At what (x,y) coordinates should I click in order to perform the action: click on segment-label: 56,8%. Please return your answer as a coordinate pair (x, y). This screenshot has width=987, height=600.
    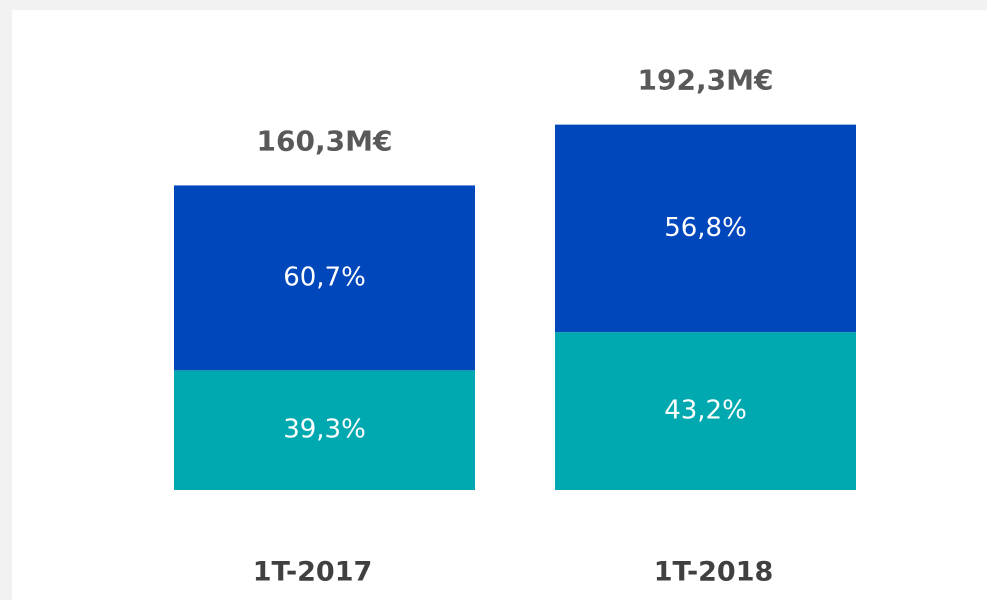
    Looking at the image, I should click on (705, 228).